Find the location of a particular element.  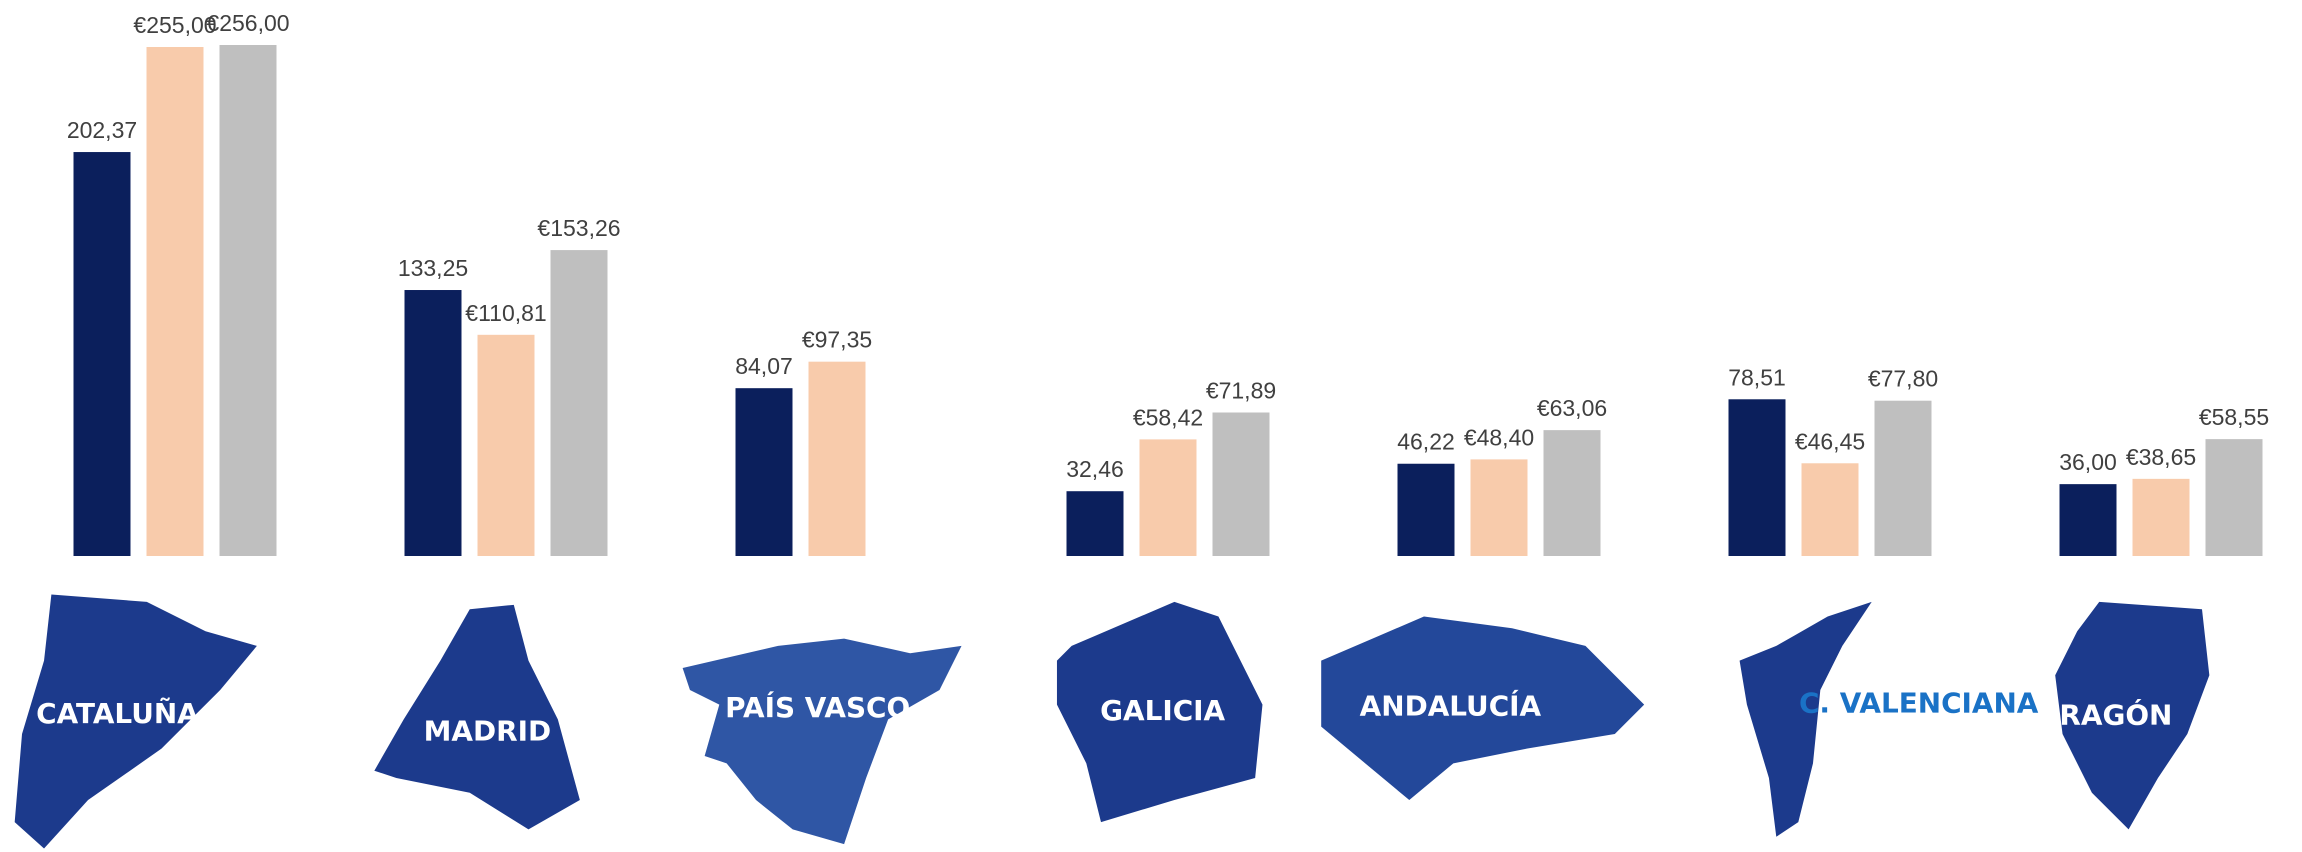

value-label: €63,06 is located at coordinates (1572, 408).